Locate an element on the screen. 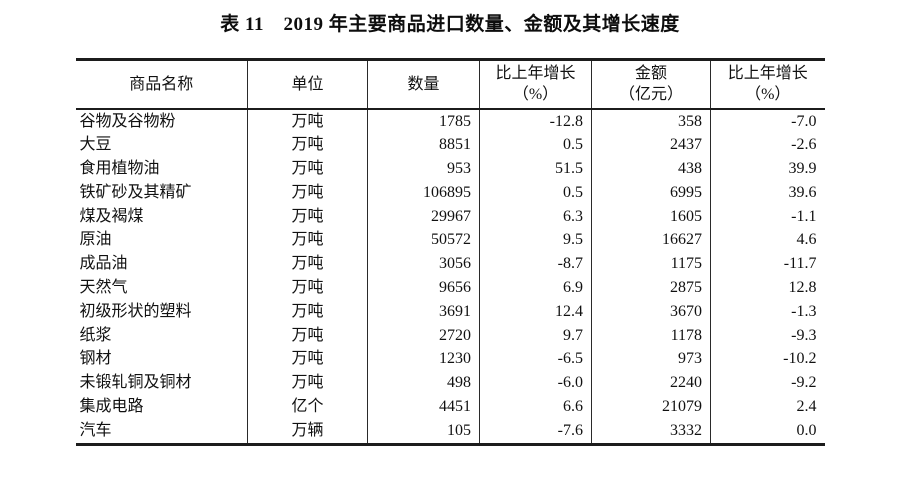  table-row: 铁矿砂及其精矿 万吨 106895 0.5 6995 39.6 is located at coordinates (450, 192).